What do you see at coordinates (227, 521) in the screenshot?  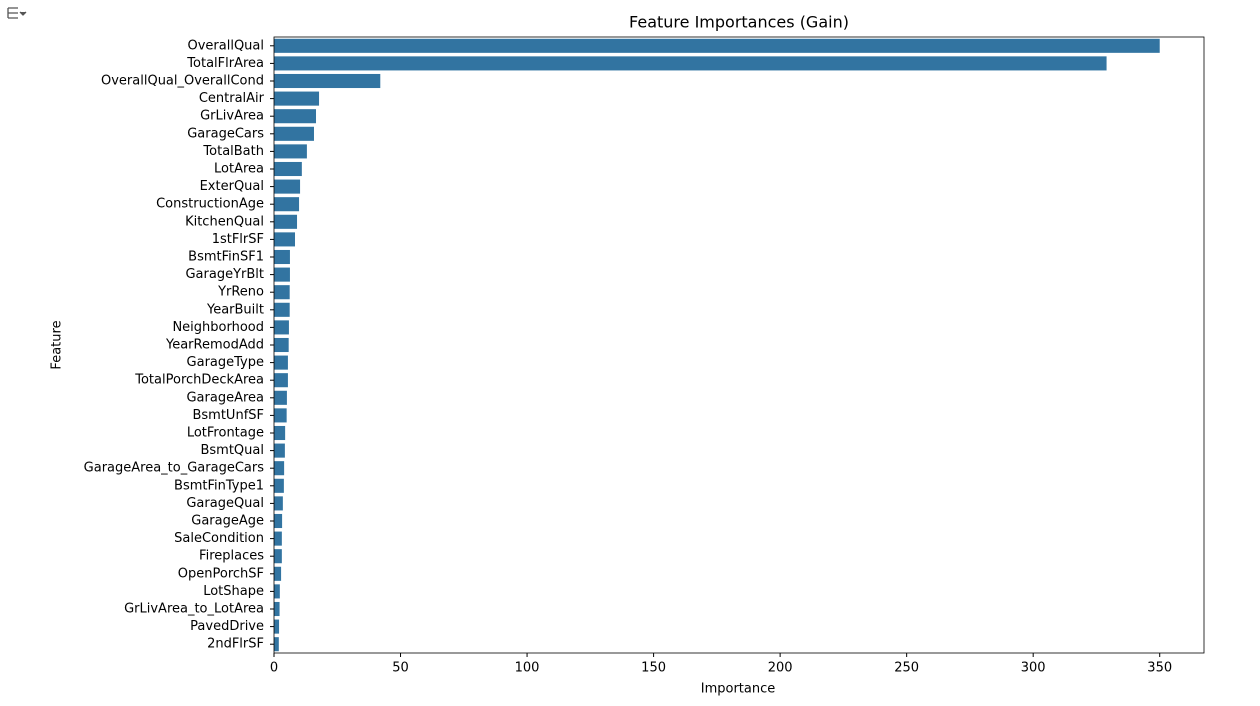 I see `y-tick-label: GarageAge` at bounding box center [227, 521].